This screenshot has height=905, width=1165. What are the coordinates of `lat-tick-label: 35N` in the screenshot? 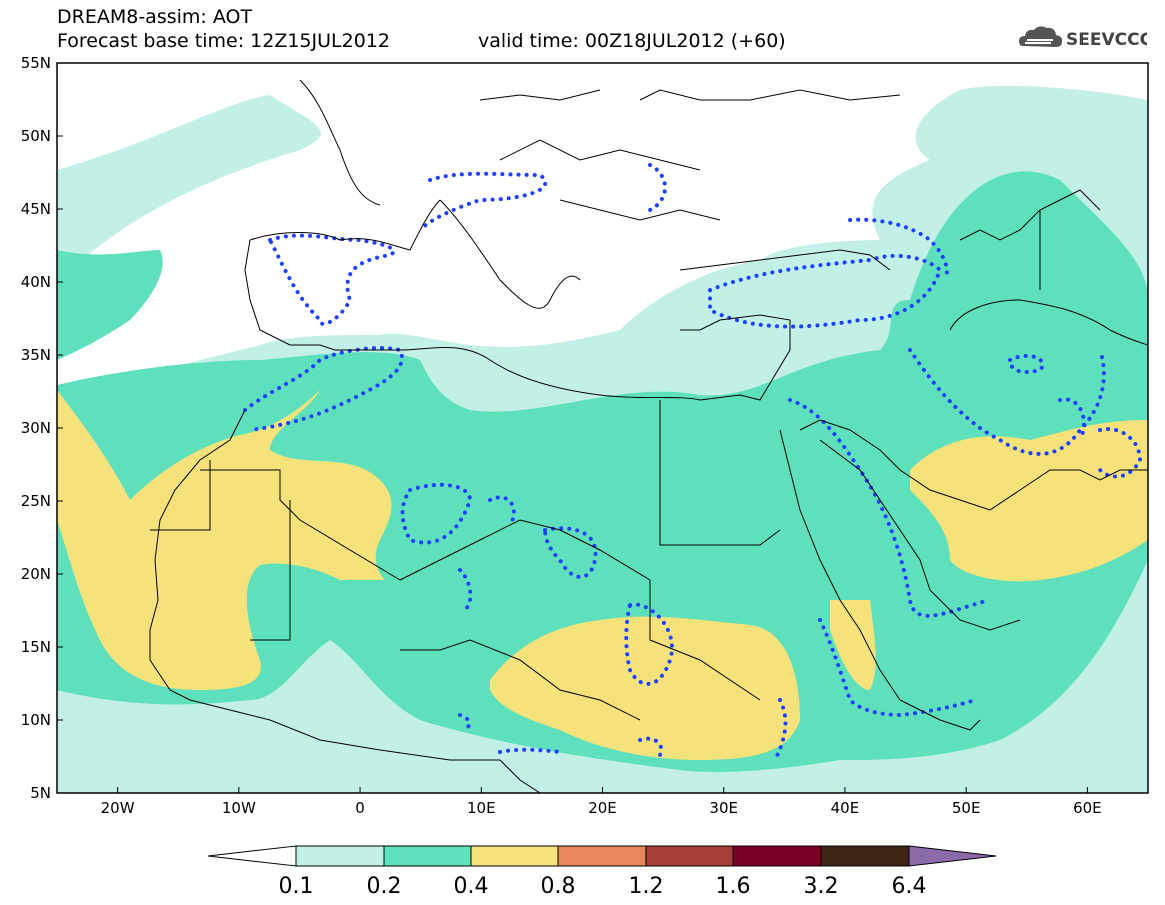 It's located at (36, 355).